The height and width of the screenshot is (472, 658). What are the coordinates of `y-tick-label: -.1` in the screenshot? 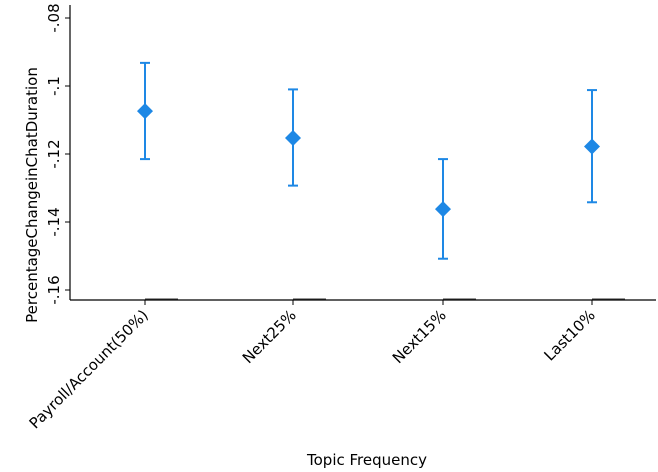 It's located at (54, 86).